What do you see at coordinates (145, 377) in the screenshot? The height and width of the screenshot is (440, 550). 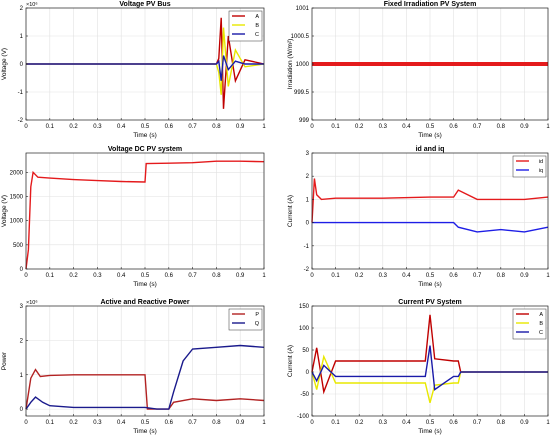 I see `series-line-q` at bounding box center [145, 377].